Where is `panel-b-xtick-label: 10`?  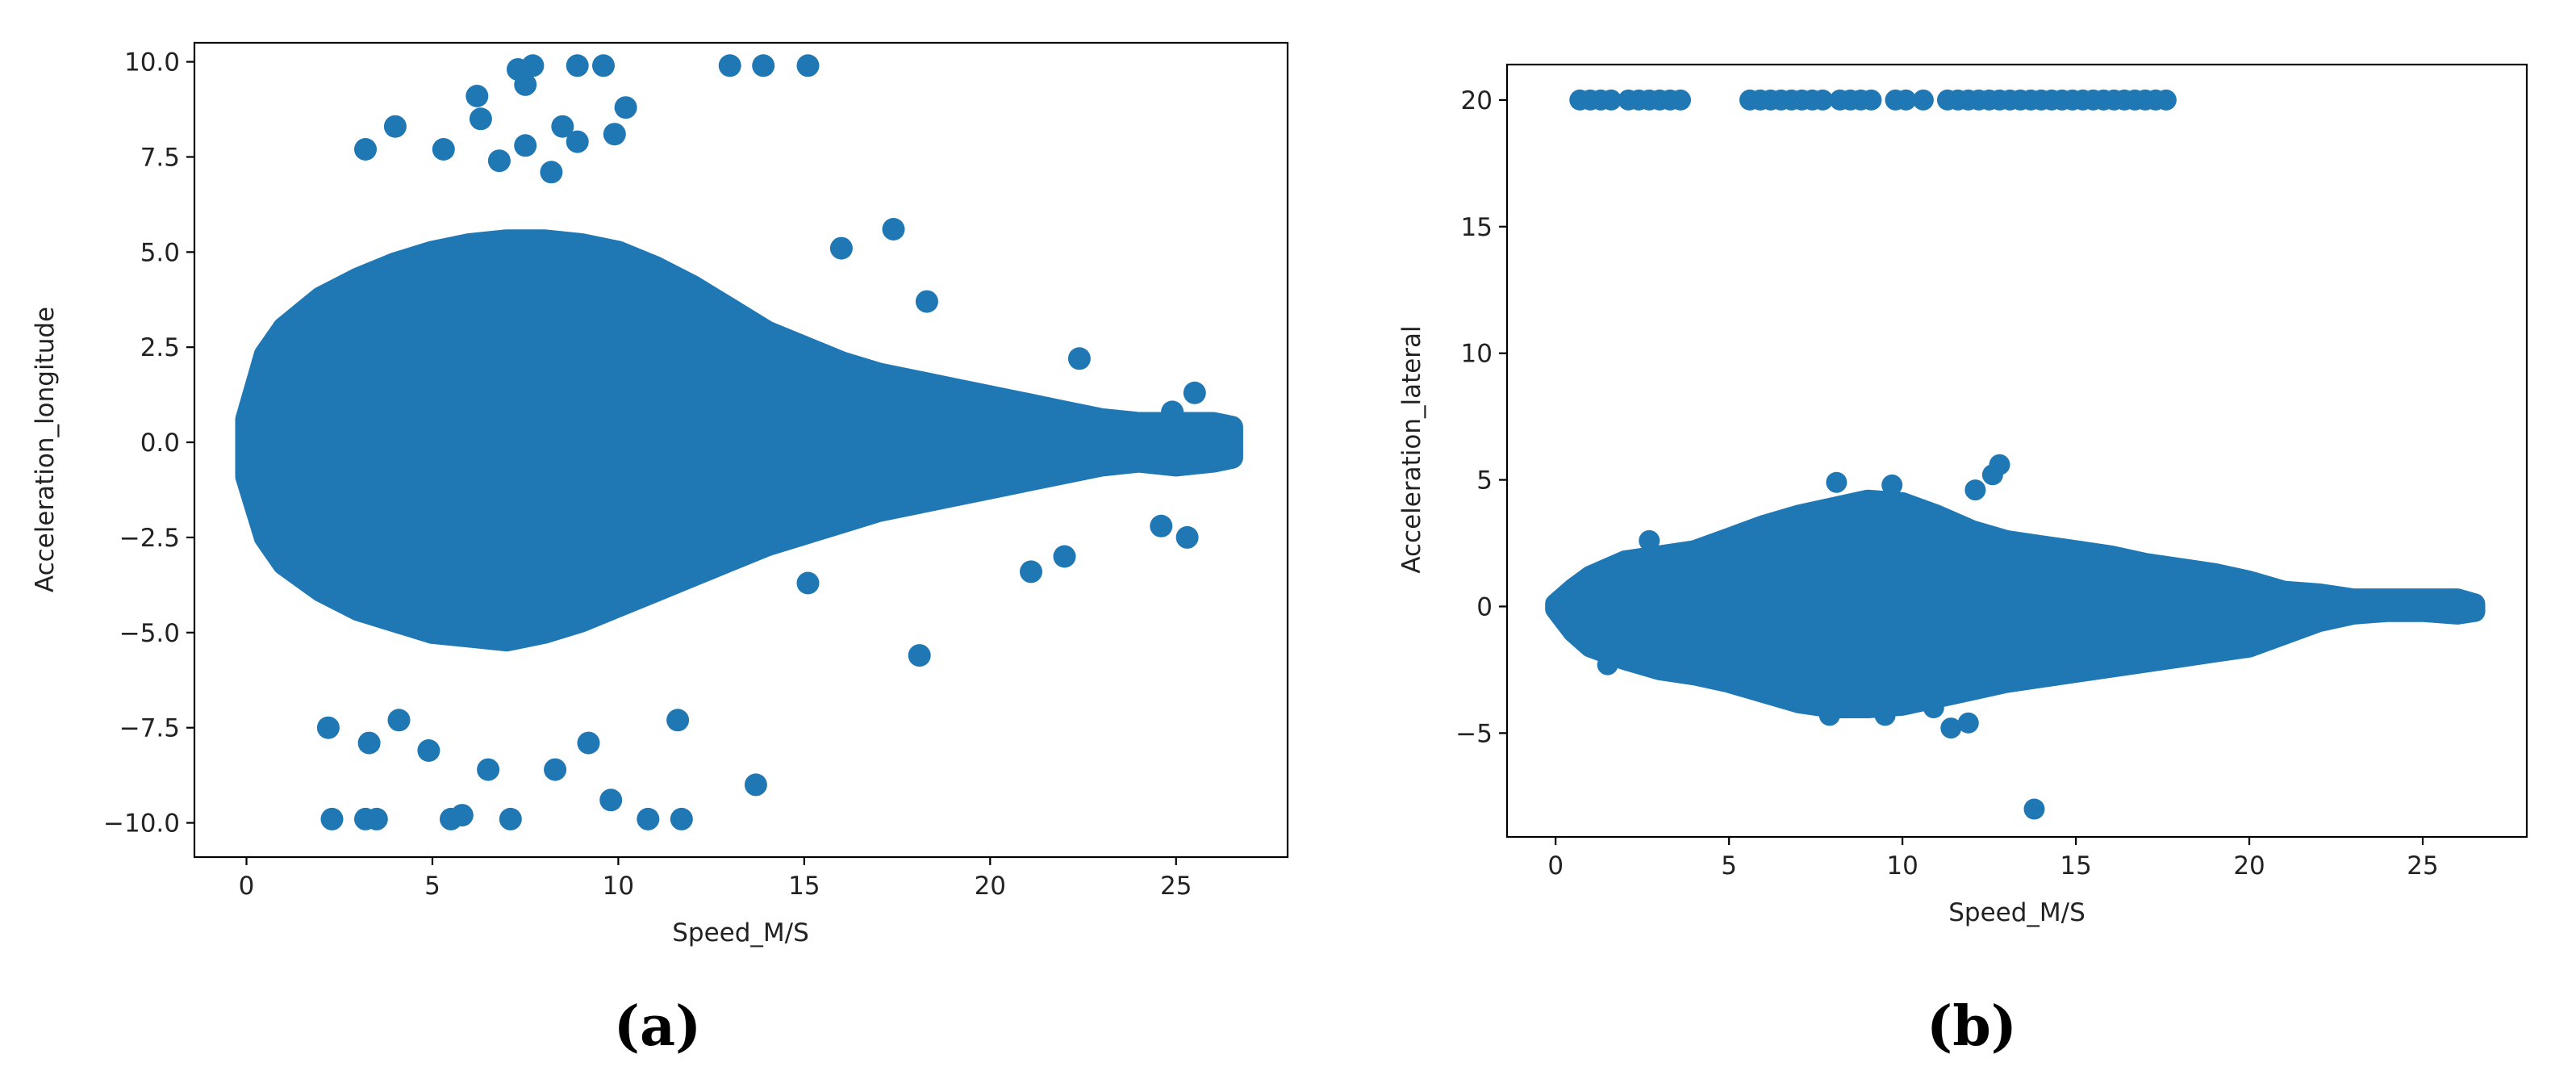 panel-b-xtick-label: 10 is located at coordinates (1902, 865).